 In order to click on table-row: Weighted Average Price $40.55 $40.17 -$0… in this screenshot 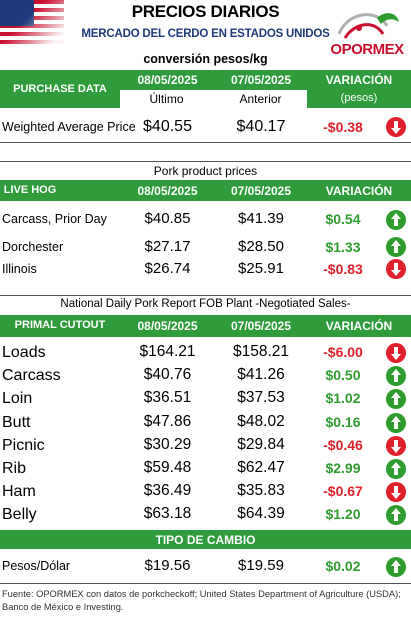, I will do `click(205, 128)`.